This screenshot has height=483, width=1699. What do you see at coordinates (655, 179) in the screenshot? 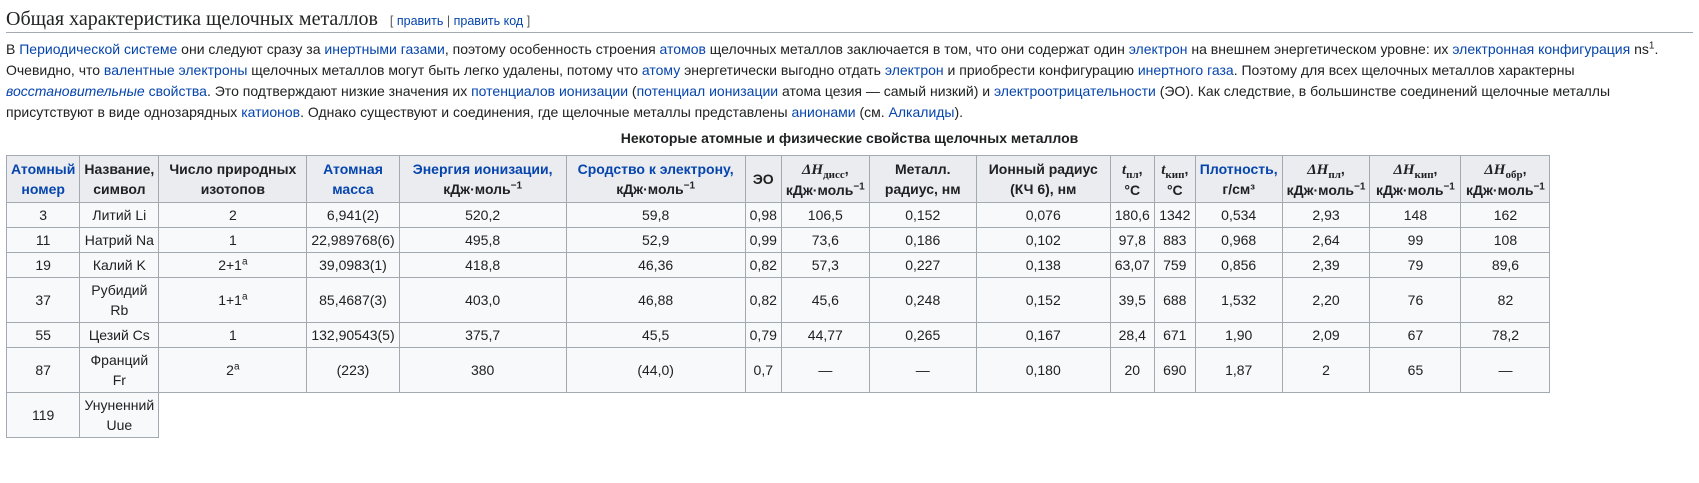
I see `col-electron-affinity: Сродство к электрону, кДж·моль−1` at bounding box center [655, 179].